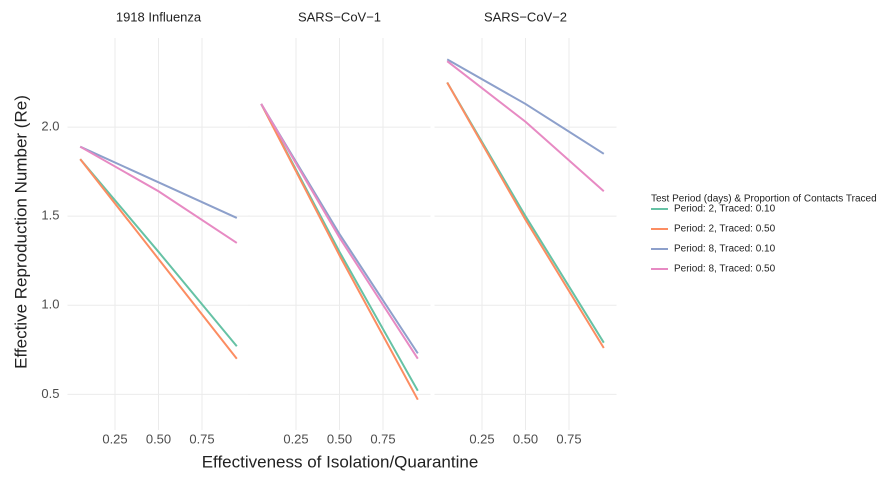 The image size is (893, 478). What do you see at coordinates (20, 232) in the screenshot?
I see `y-axis-label: Effective Reproduction Number (Re)` at bounding box center [20, 232].